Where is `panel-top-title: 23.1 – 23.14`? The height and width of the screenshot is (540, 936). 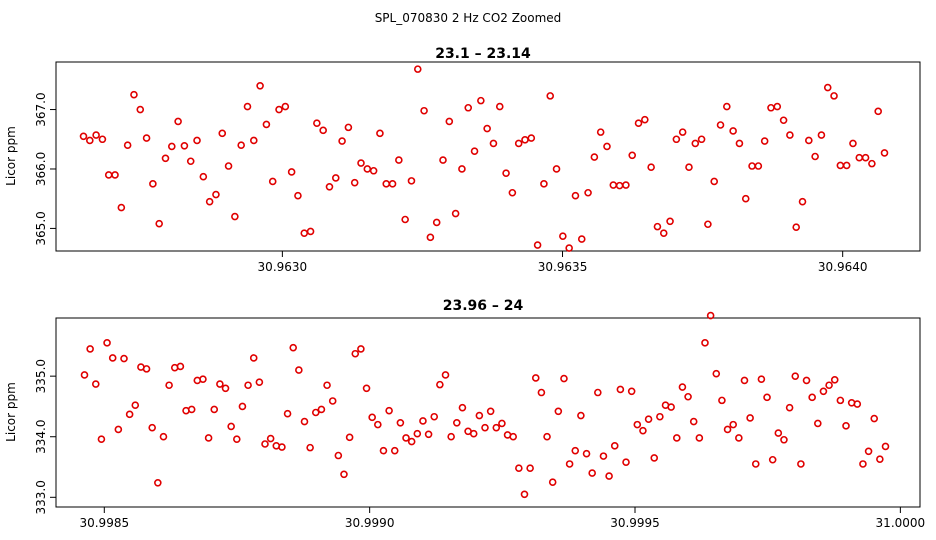 panel-top-title: 23.1 – 23.14 is located at coordinates (483, 54).